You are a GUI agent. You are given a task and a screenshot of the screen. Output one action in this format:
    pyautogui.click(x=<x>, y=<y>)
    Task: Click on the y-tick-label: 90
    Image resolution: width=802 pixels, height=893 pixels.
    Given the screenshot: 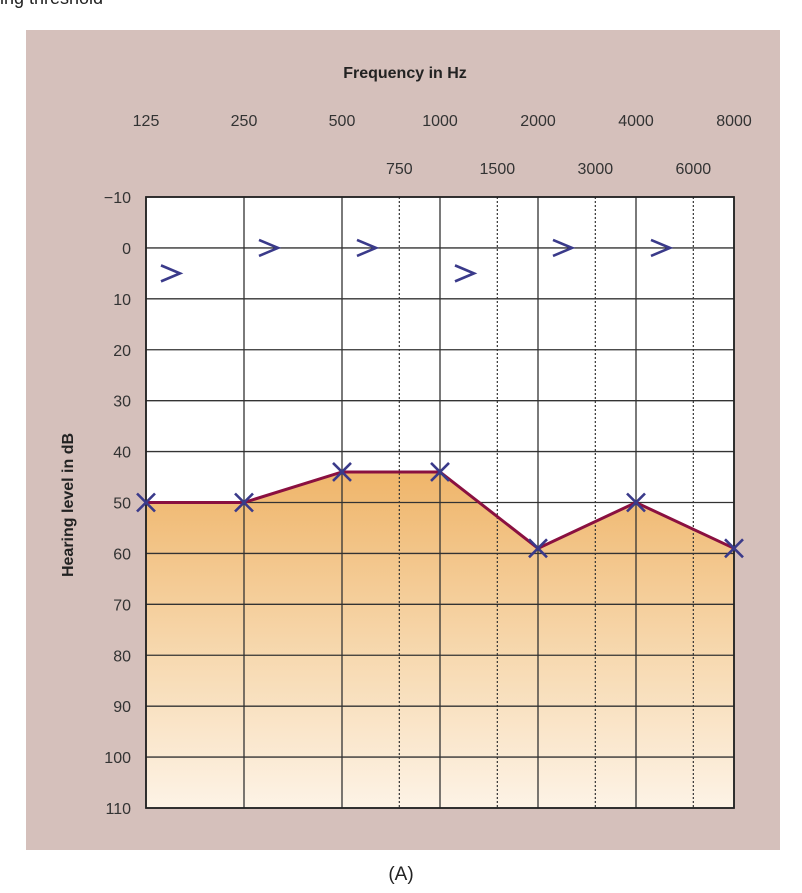 What is the action you would take?
    pyautogui.click(x=122, y=707)
    